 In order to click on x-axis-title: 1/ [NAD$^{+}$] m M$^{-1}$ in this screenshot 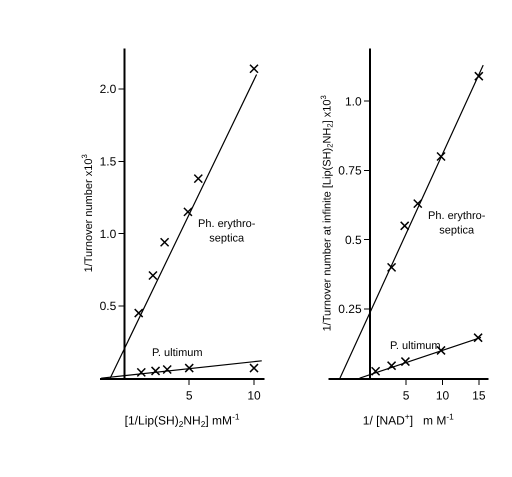, I will do `click(408, 420)`.